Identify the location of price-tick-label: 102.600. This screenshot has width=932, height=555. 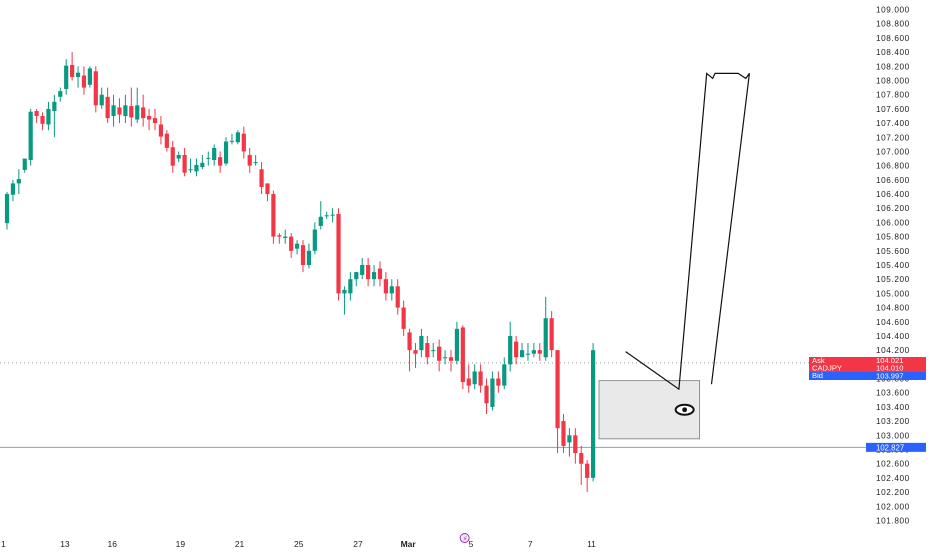
(893, 464).